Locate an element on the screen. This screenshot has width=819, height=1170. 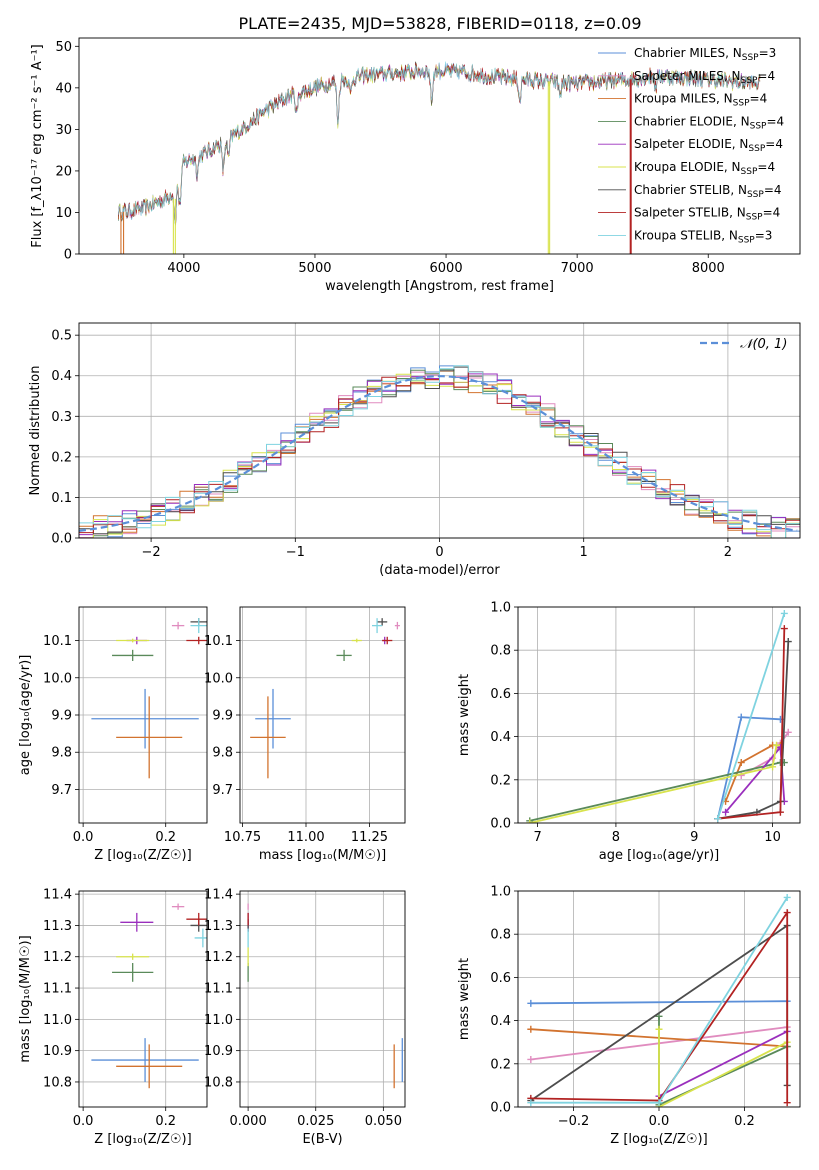
x-tick-label: 0.0 is located at coordinates (83, 1121).